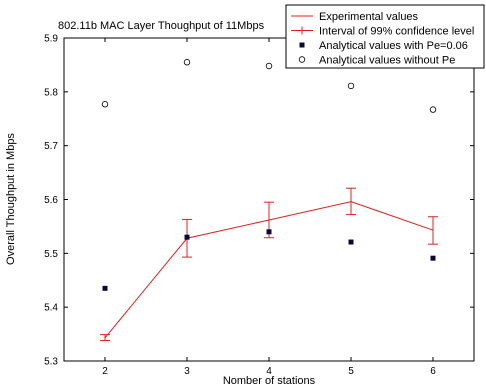 The image size is (486, 388). Describe the element at coordinates (51, 146) in the screenshot. I see `y-tick-label: 5.7` at that location.